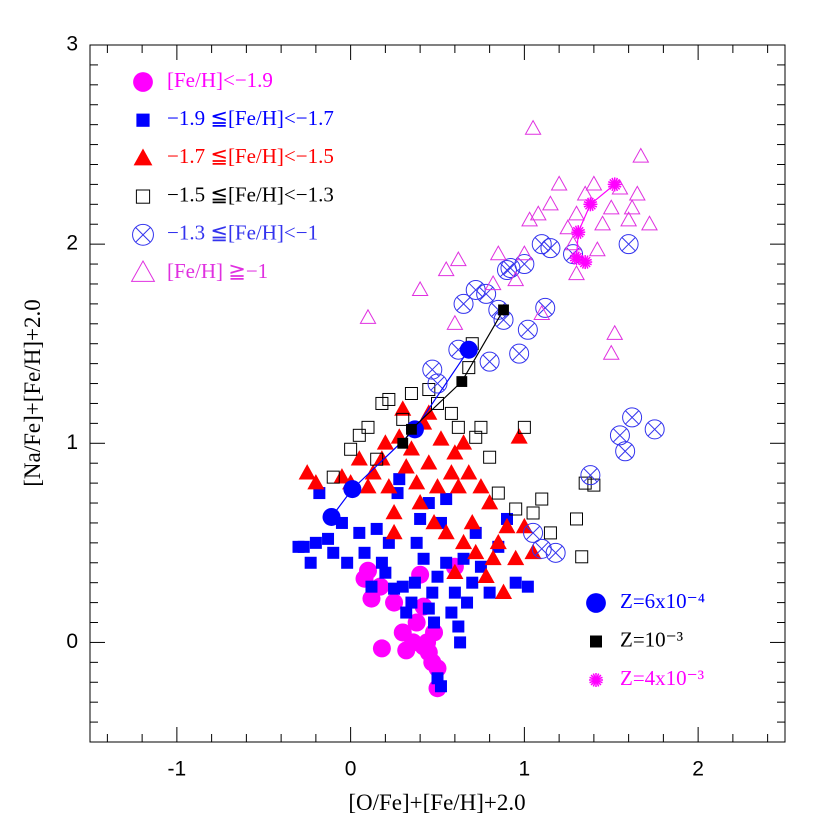 The image size is (830, 830). Describe the element at coordinates (72, 243) in the screenshot. I see `y-tick-label: 2` at that location.